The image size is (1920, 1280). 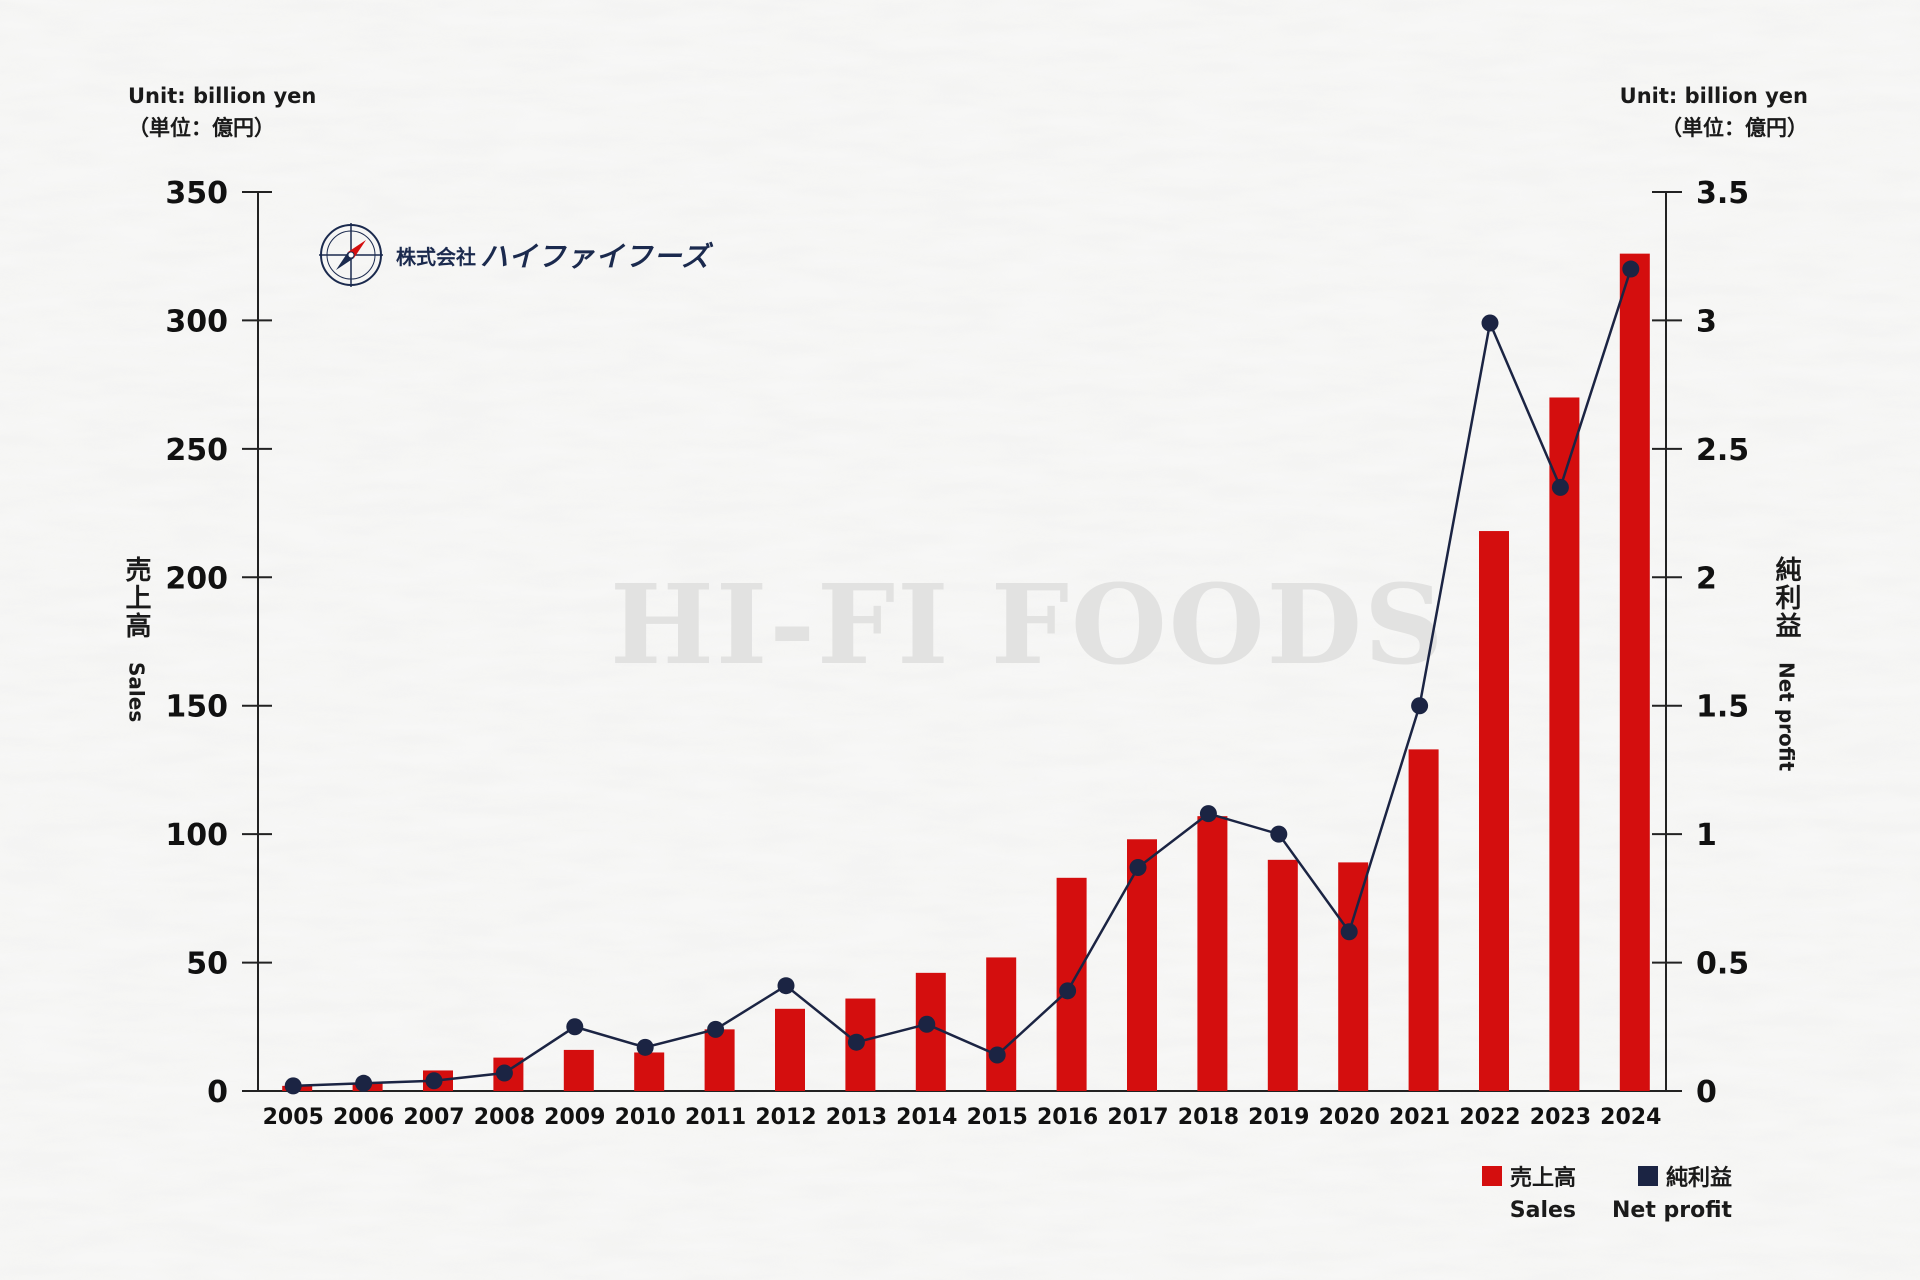 I want to click on left-tick-label: 250, so click(x=196, y=450).